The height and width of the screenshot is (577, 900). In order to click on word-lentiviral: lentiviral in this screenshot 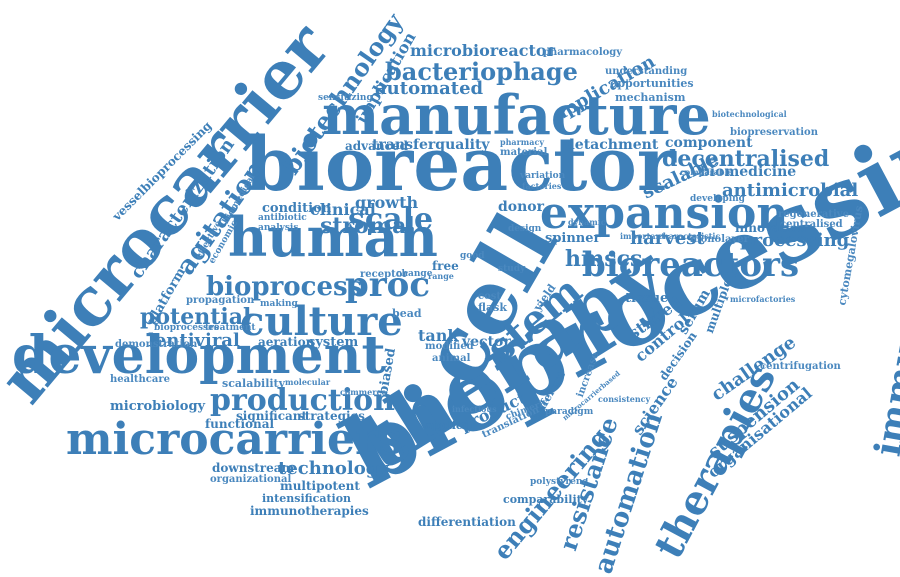, I will do `click(194, 340)`.